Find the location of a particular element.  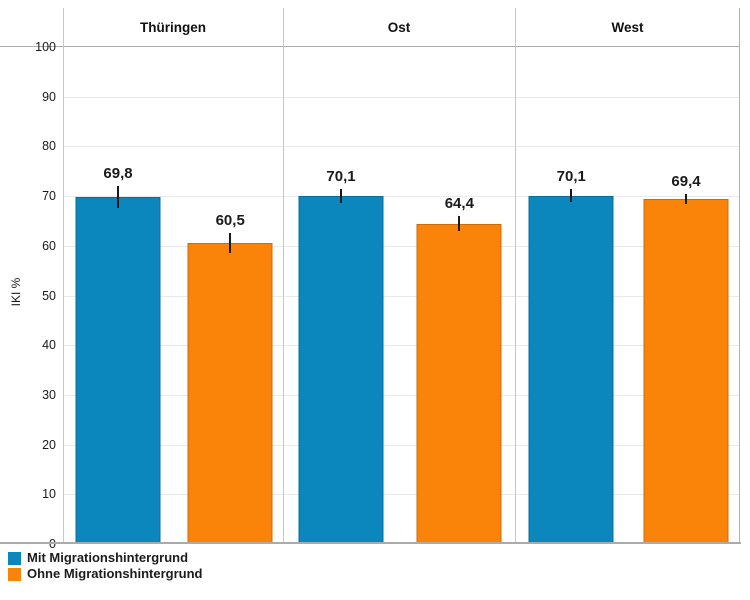

header-separator is located at coordinates (370, 46).